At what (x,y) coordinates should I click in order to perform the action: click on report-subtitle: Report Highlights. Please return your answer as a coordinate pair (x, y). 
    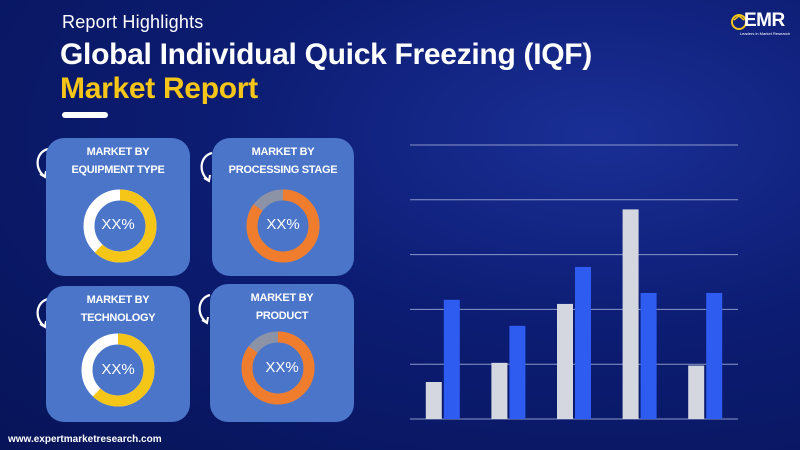
    Looking at the image, I should click on (133, 22).